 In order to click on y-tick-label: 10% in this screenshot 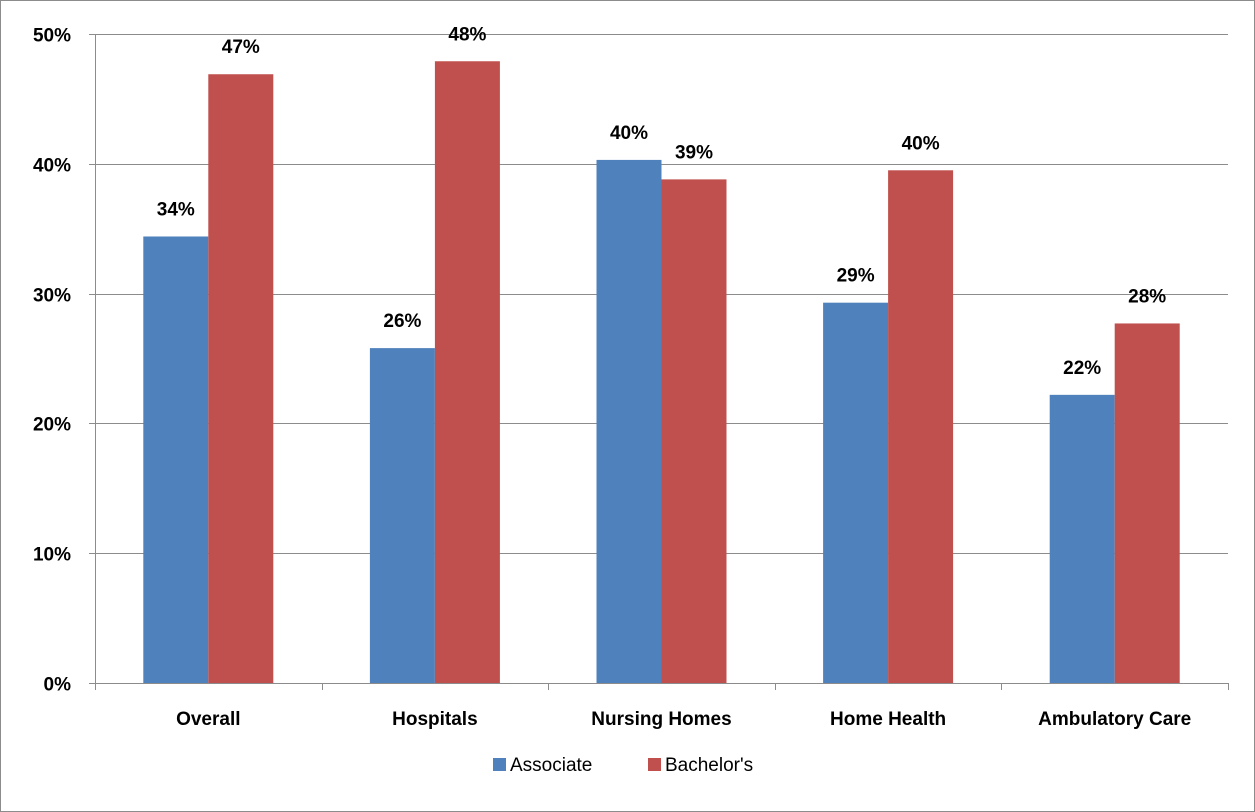, I will do `click(52, 555)`.